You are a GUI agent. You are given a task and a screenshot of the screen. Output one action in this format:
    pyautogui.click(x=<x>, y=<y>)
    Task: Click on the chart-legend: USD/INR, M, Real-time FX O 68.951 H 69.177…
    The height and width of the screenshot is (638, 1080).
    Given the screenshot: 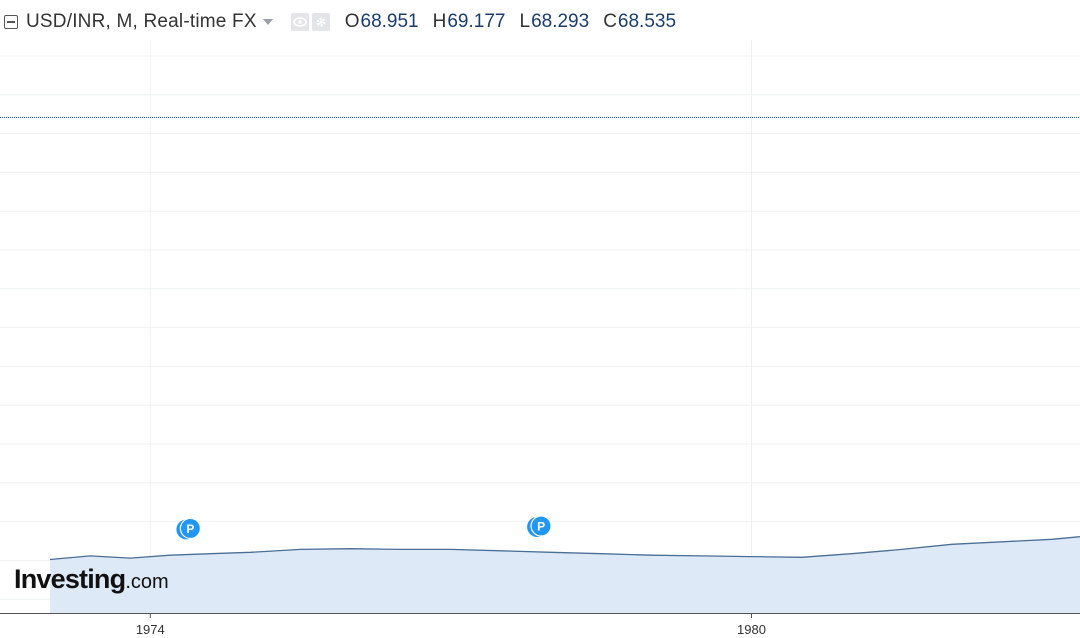 What is the action you would take?
    pyautogui.click(x=340, y=22)
    